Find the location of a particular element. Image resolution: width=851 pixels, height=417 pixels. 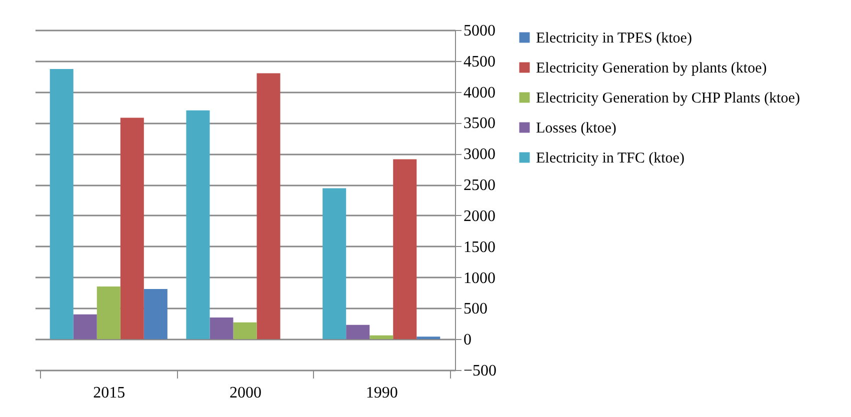

y-tick-label: 5000 is located at coordinates (480, 31).